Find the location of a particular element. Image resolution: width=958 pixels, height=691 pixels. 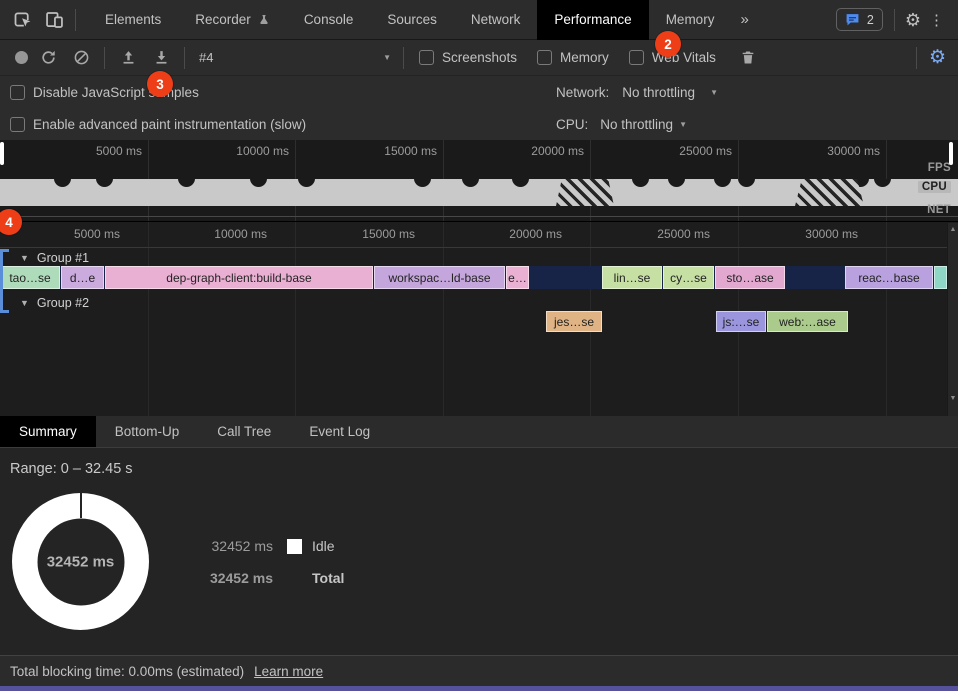

trash-icon is located at coordinates (748, 58).